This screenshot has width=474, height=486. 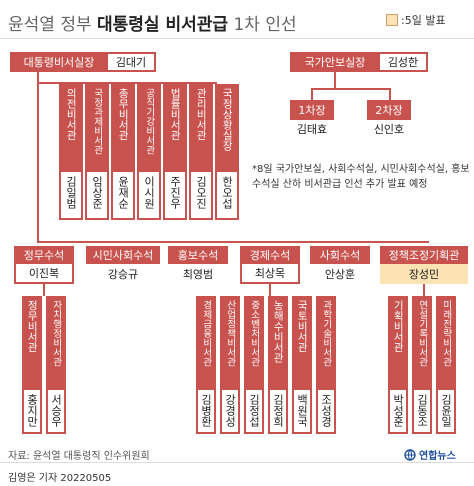 I want to click on list-item: 공직기강비서관 이시원, so click(x=149, y=152).